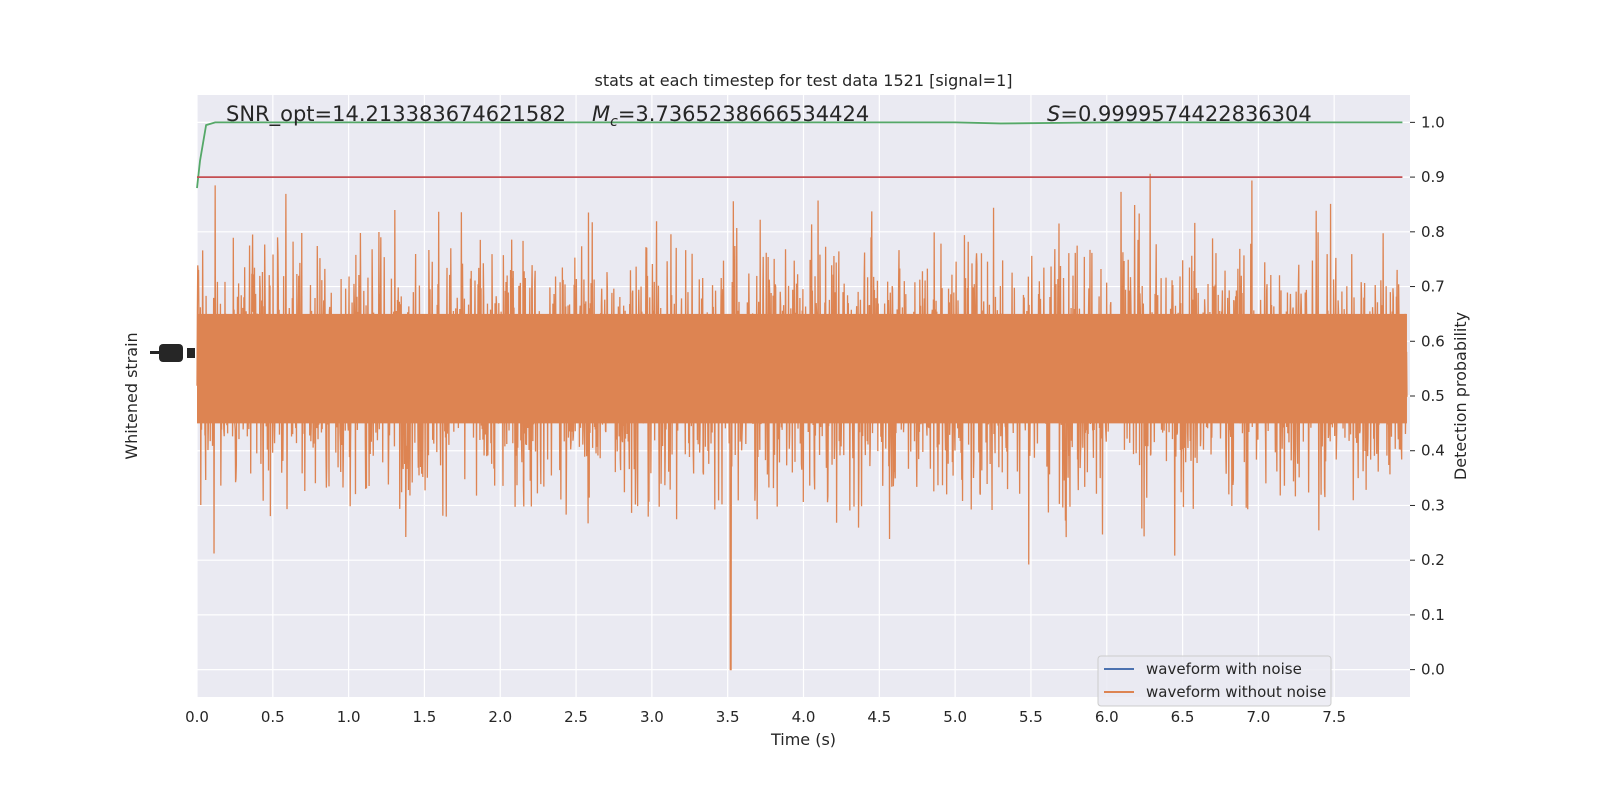  What do you see at coordinates (1258, 717) in the screenshot?
I see `x-tick-label: 7.0` at bounding box center [1258, 717].